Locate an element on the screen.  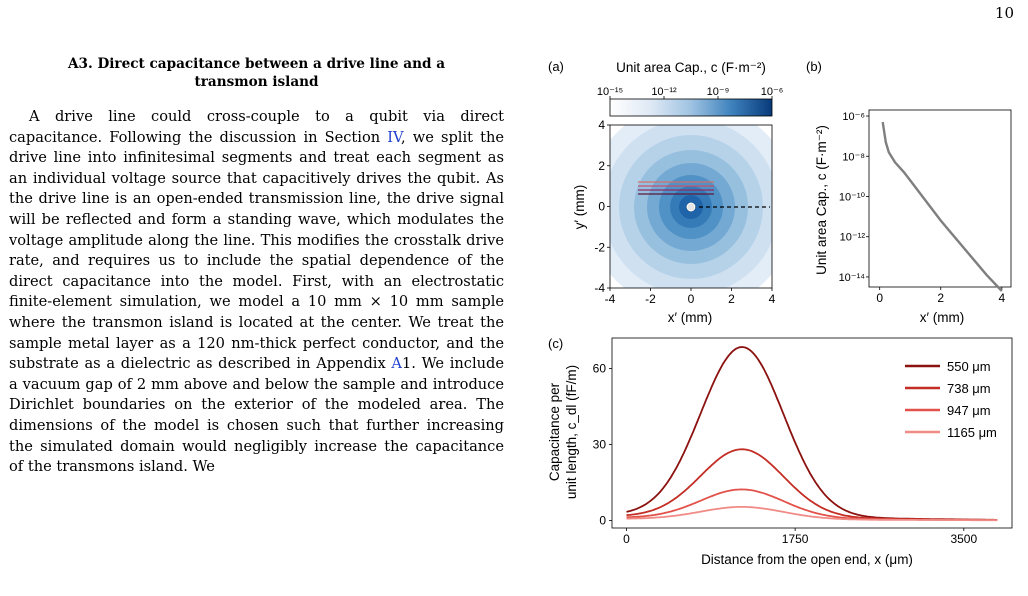
panel-b-ytick-label: 10⁻¹⁴ is located at coordinates (852, 278).